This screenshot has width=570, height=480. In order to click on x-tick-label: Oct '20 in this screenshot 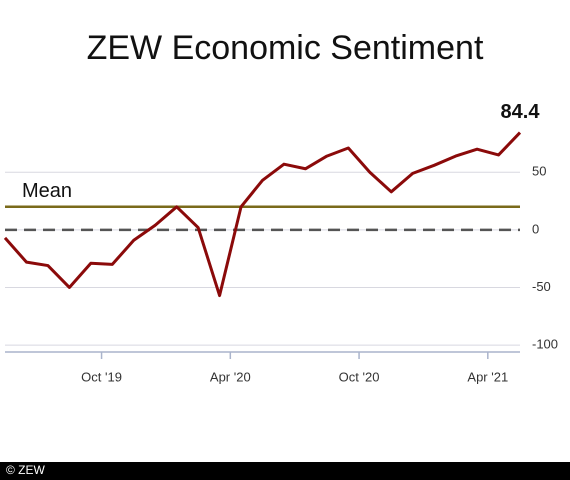, I will do `click(359, 376)`.